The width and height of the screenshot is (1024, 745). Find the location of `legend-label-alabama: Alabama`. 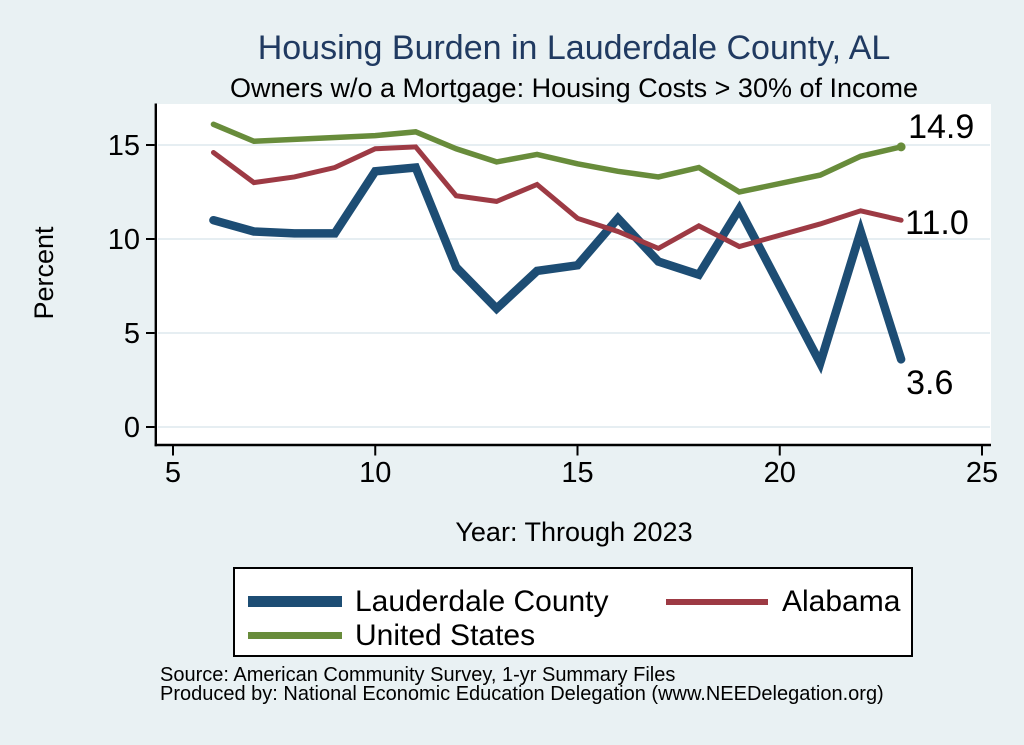

legend-label-alabama: Alabama is located at coordinates (841, 601).